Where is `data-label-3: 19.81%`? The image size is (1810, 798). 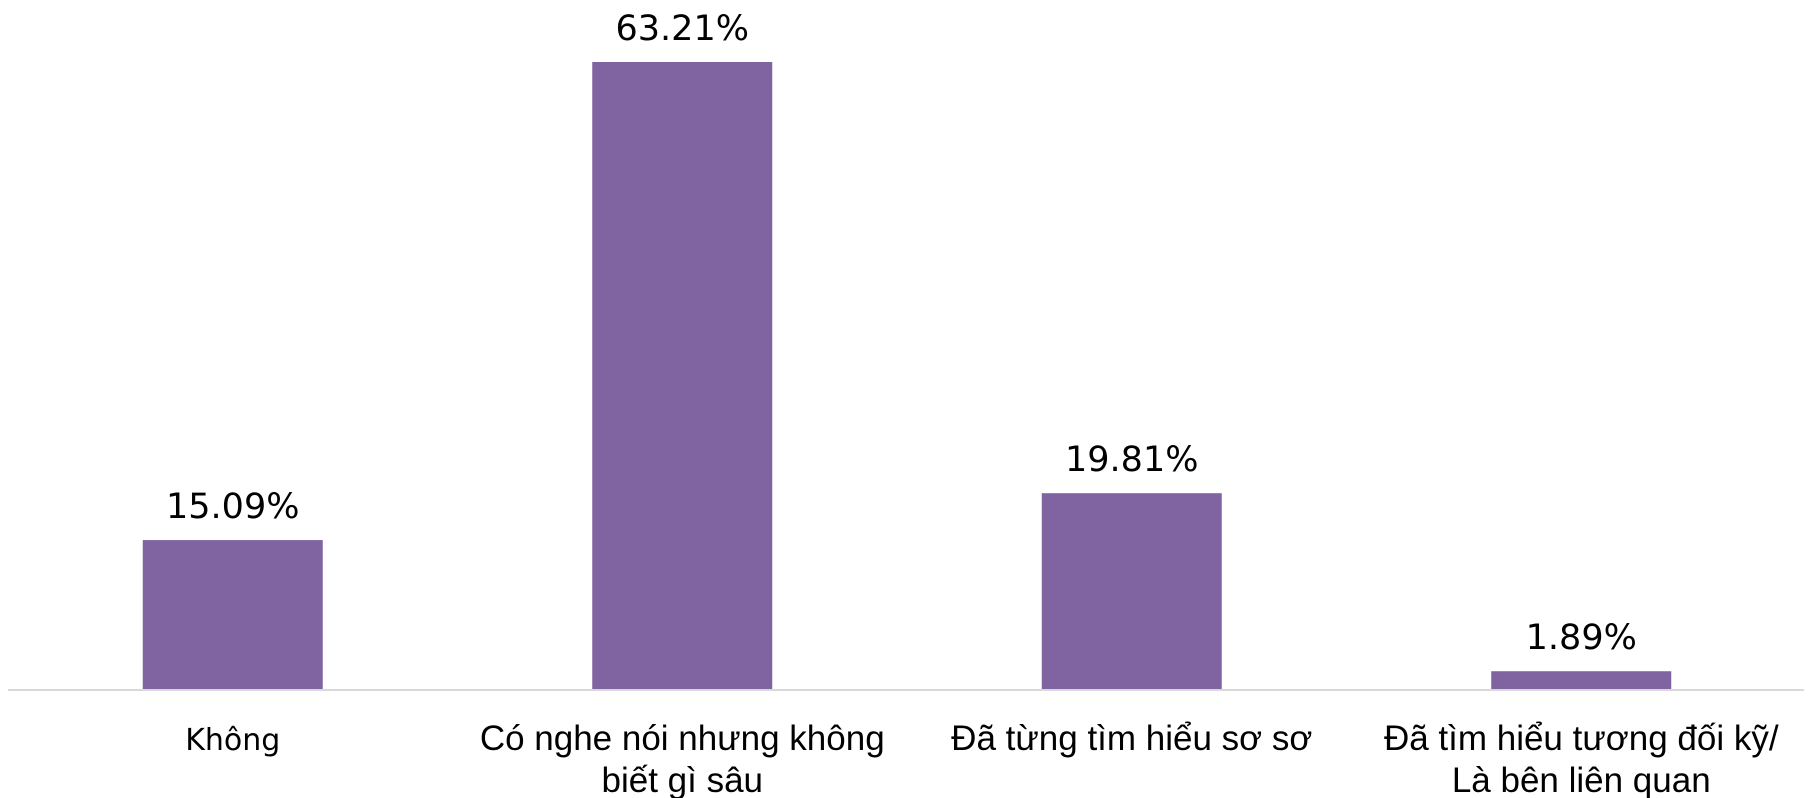
data-label-3: 19.81% is located at coordinates (1131, 460).